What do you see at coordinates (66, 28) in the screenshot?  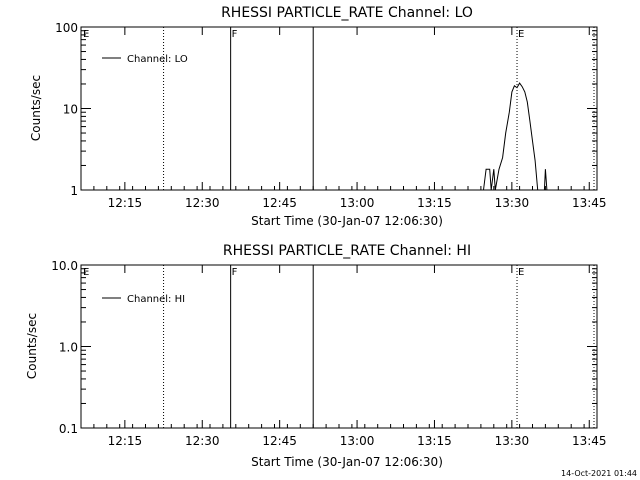 I see `y-tick-label: 100` at bounding box center [66, 28].